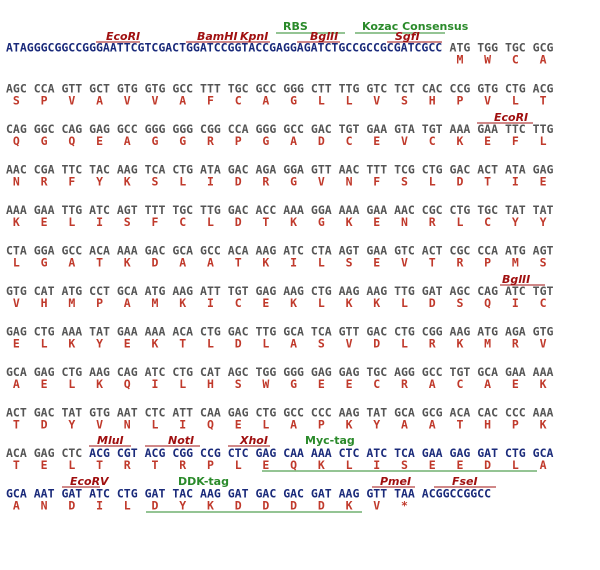 The width and height of the screenshot is (600, 570). What do you see at coordinates (515, 332) in the screenshot?
I see `codon: AGA` at bounding box center [515, 332].